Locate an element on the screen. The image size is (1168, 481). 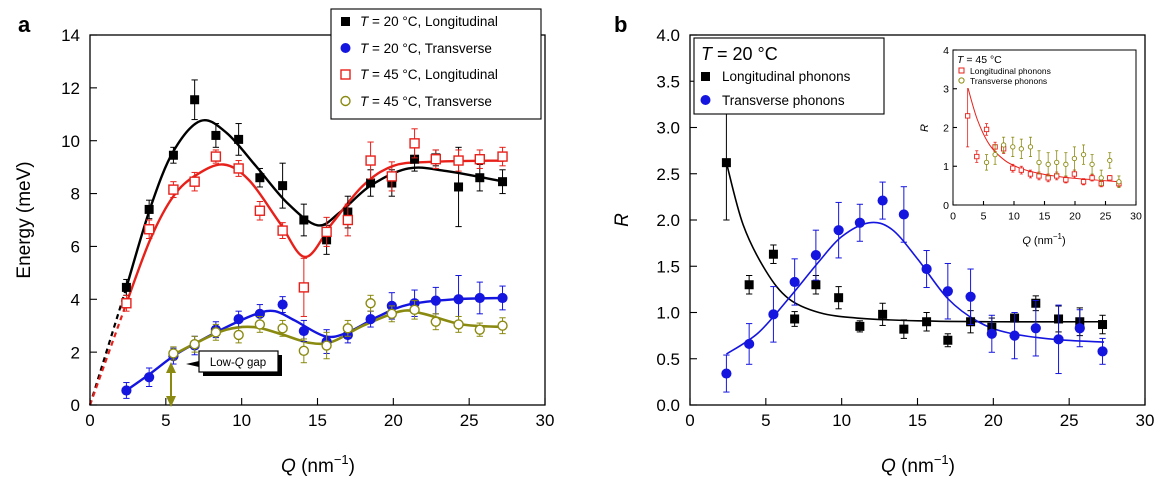
legend-marker-l45 is located at coordinates (345, 74).